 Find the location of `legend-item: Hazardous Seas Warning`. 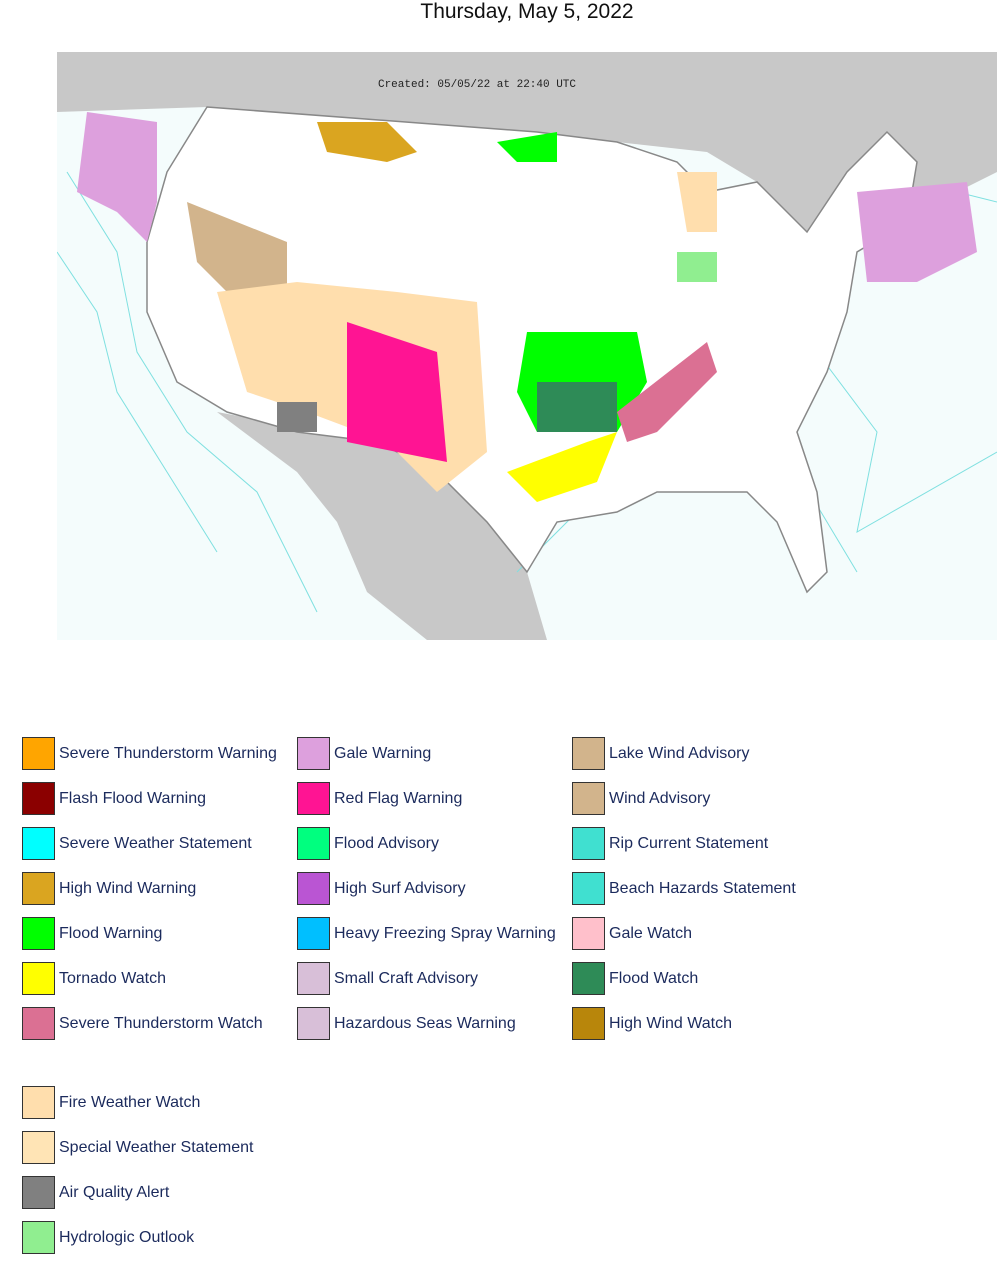

legend-item: Hazardous Seas Warning is located at coordinates (406, 1023).